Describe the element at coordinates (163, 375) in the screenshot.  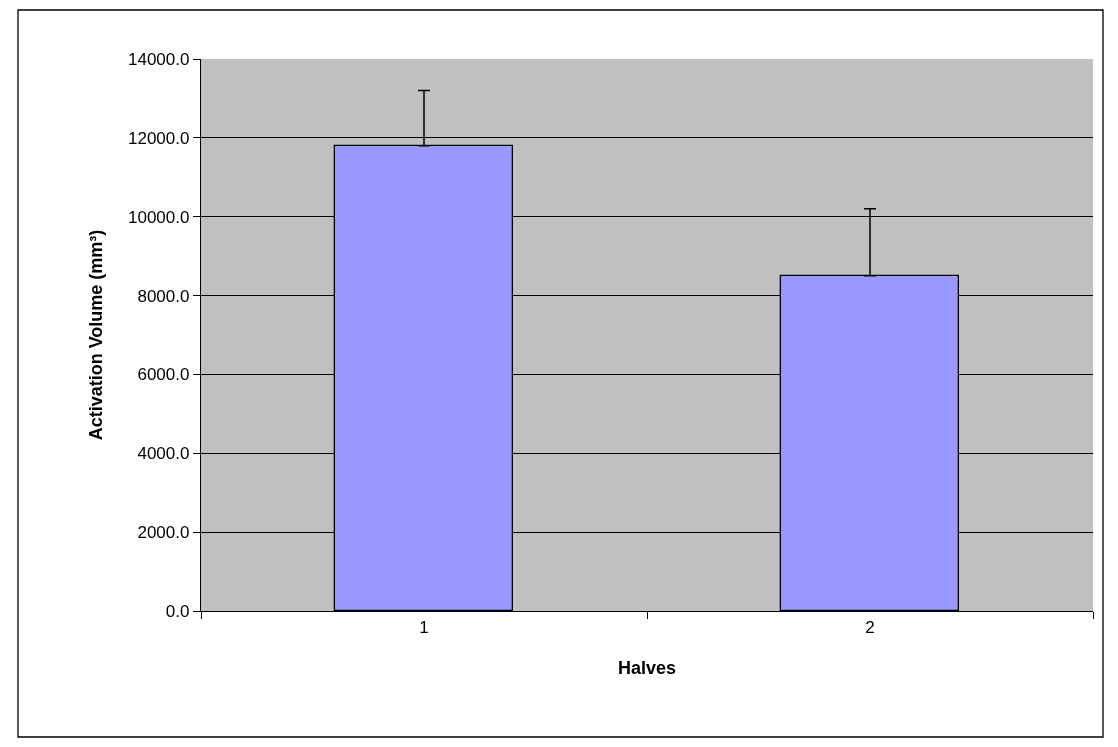
I see `y-tick-label: 6000.0` at that location.